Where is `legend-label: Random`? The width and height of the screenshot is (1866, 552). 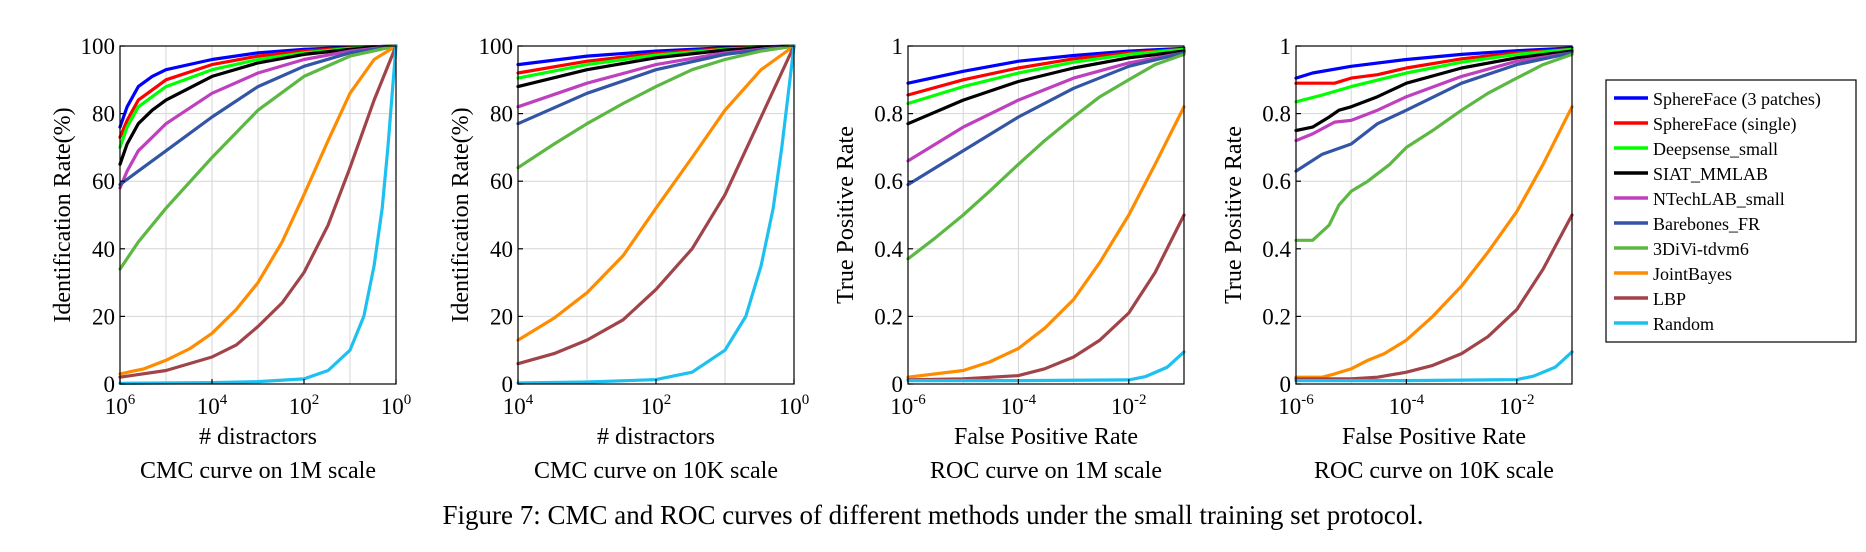 legend-label: Random is located at coordinates (1683, 324).